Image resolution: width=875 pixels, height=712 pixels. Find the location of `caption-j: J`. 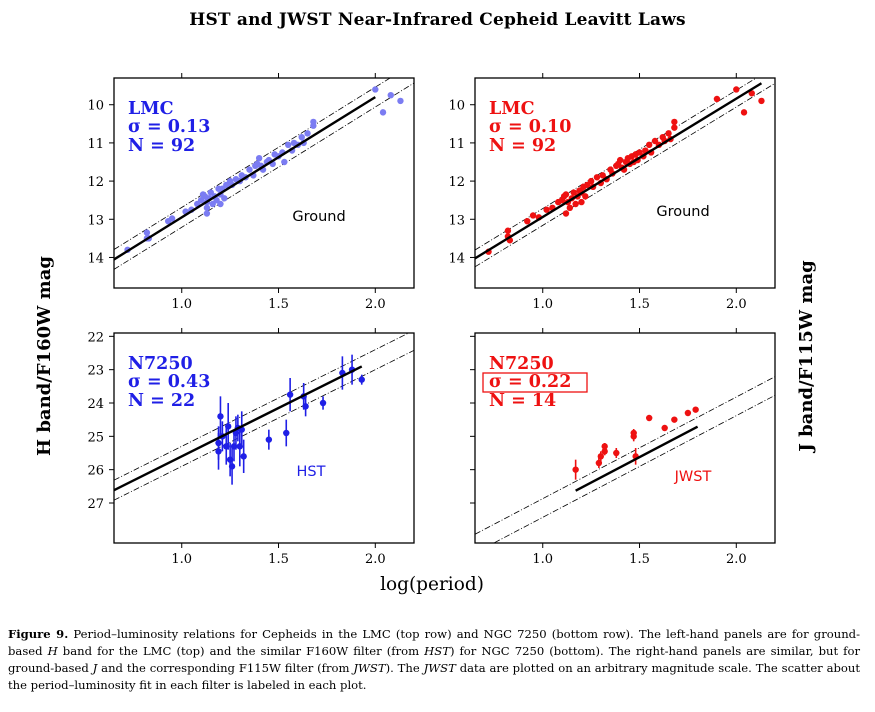

caption-j: J is located at coordinates (95, 668).